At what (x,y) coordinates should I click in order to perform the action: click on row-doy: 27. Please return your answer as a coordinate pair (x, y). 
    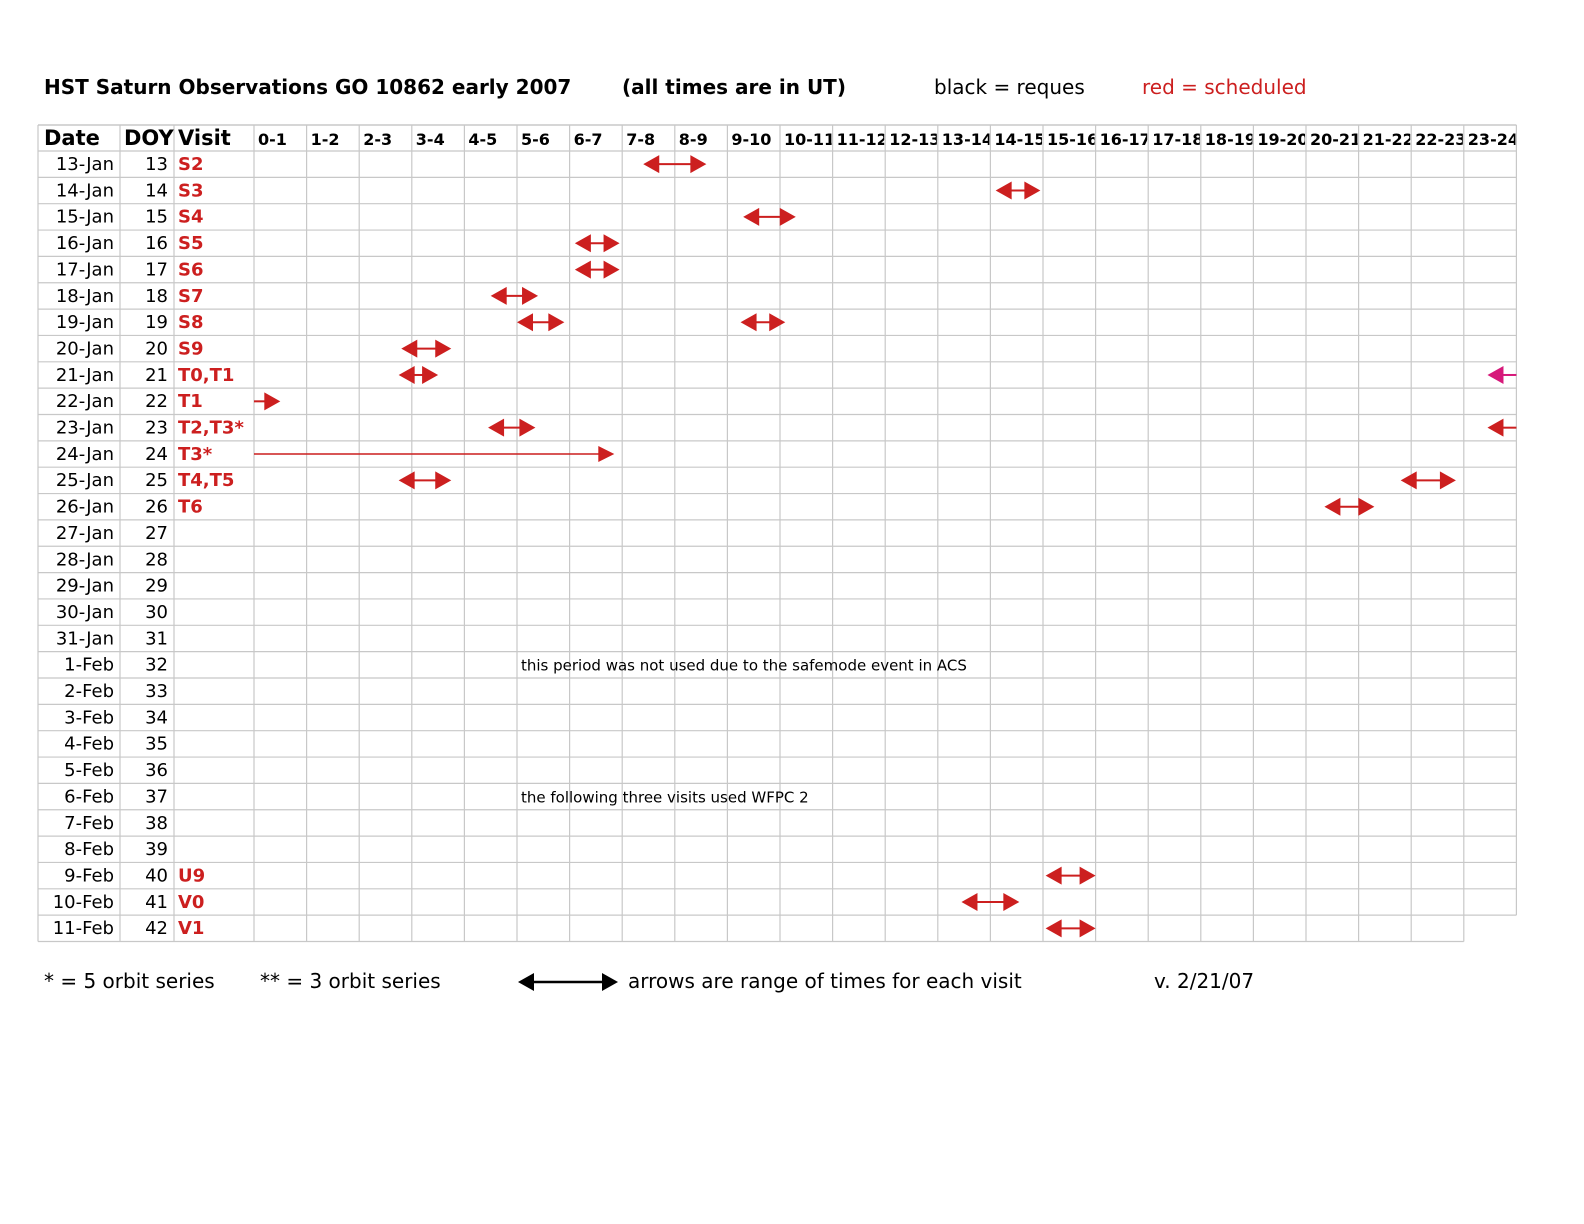
    Looking at the image, I should click on (156, 533).